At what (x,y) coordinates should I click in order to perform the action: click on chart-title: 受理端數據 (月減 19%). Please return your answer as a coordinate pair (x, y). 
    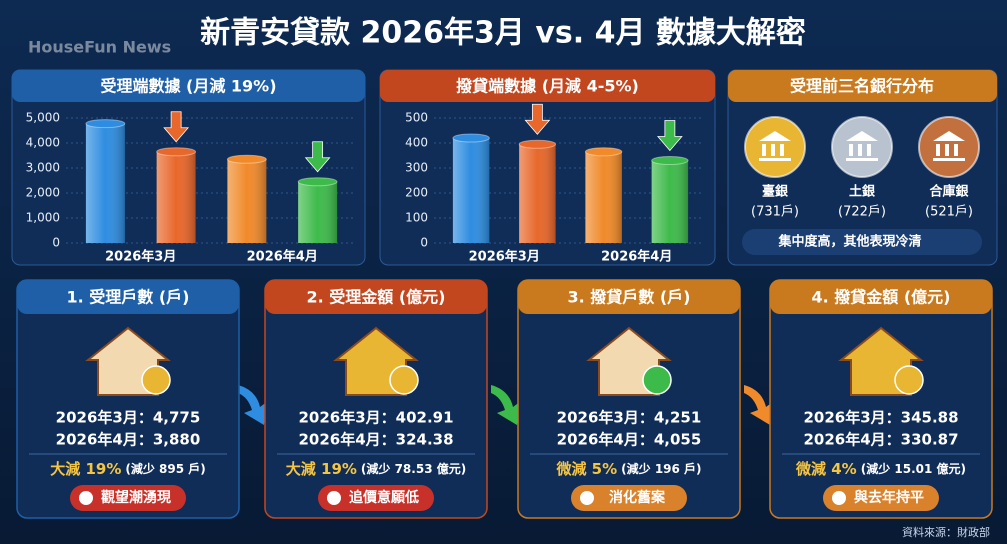
    Looking at the image, I should click on (188, 86).